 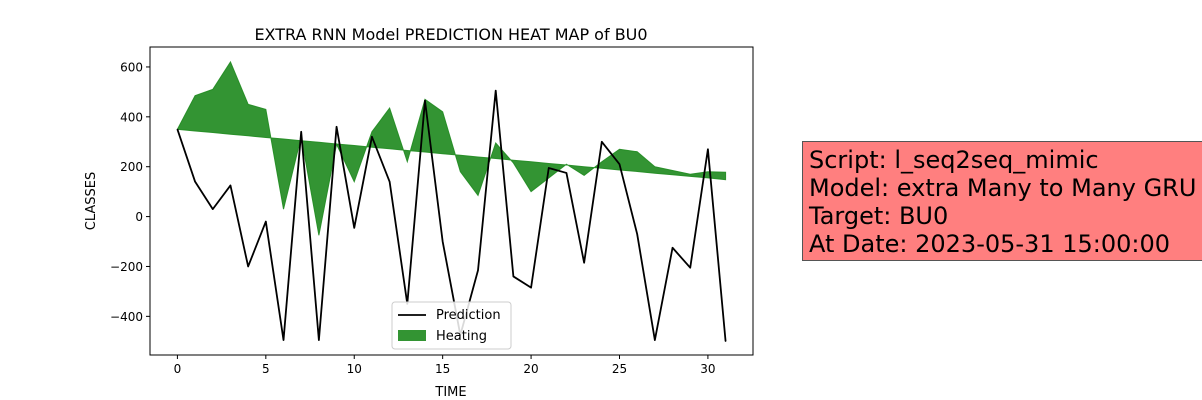 What do you see at coordinates (879, 216) in the screenshot?
I see `info-target: Target: BU0` at bounding box center [879, 216].